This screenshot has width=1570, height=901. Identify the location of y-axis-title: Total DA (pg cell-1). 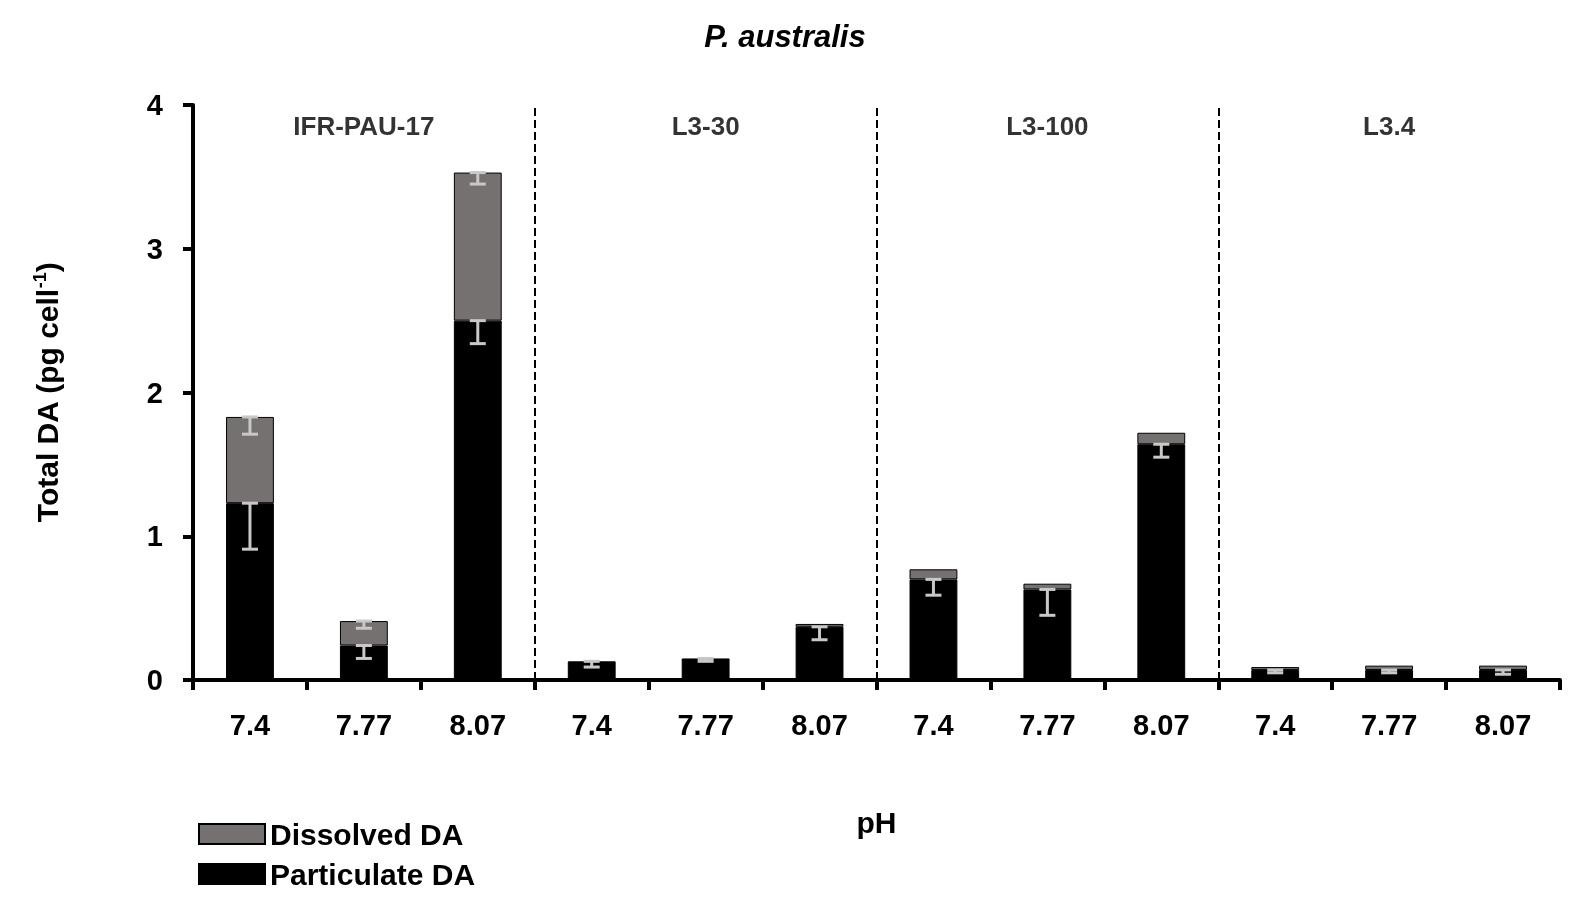
(47, 392).